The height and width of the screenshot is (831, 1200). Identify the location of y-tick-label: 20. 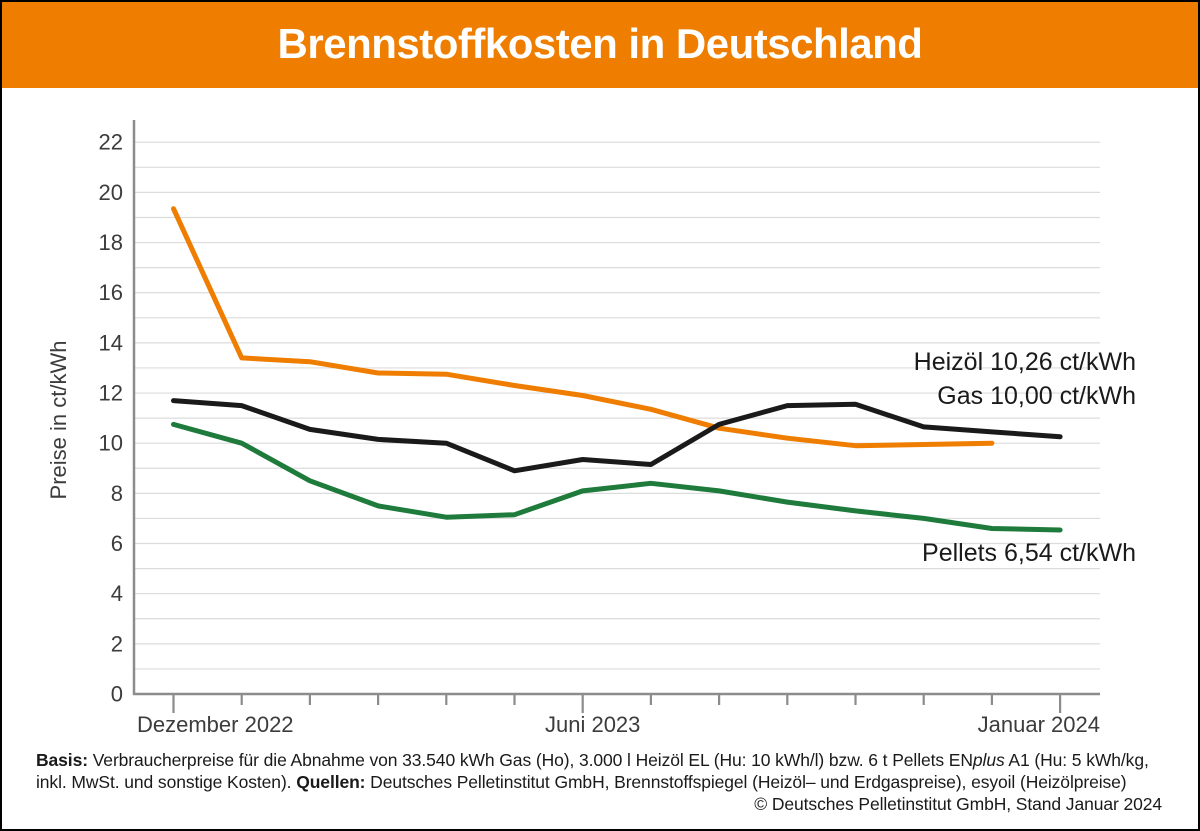
(111, 192).